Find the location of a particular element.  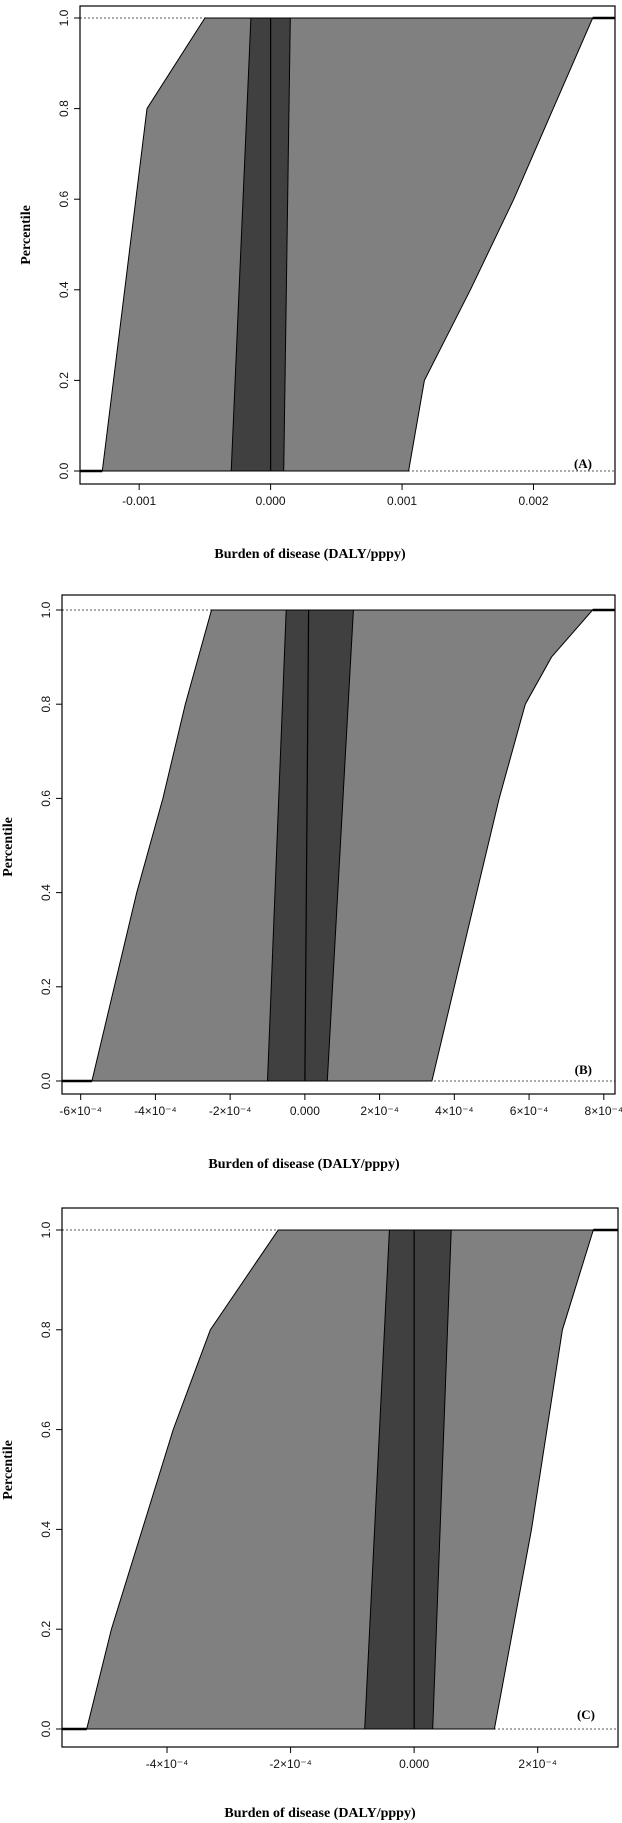

x-tick-label: -6×10⁻⁴ is located at coordinates (80, 1111).